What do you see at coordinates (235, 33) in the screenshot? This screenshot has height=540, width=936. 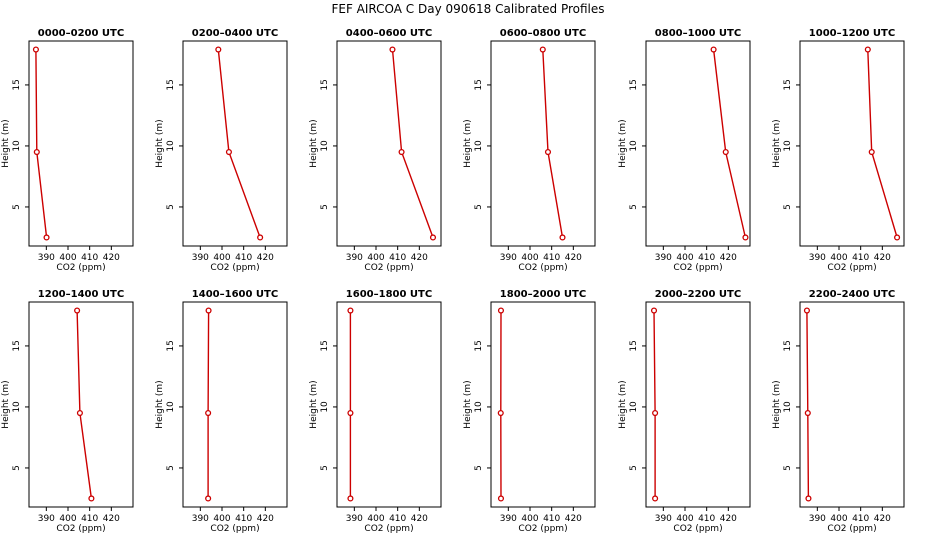 I see `panel-title: 0200–0400 UTC` at bounding box center [235, 33].